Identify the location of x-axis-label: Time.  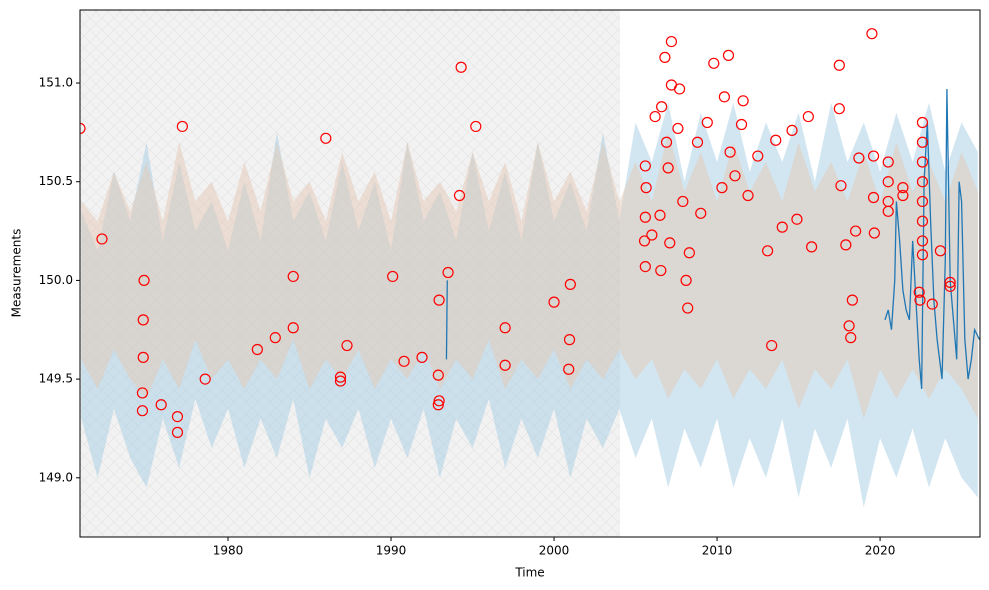
(529, 573).